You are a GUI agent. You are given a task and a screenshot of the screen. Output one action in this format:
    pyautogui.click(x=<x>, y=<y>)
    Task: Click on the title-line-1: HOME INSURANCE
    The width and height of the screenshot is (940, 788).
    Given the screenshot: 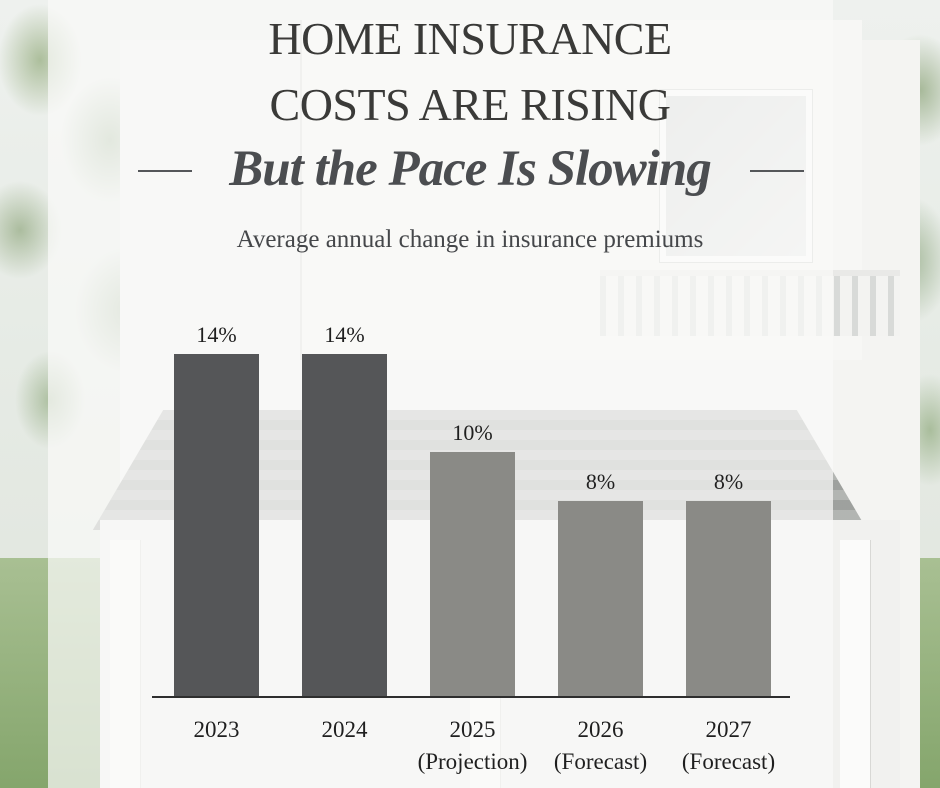 What is the action you would take?
    pyautogui.click(x=470, y=38)
    